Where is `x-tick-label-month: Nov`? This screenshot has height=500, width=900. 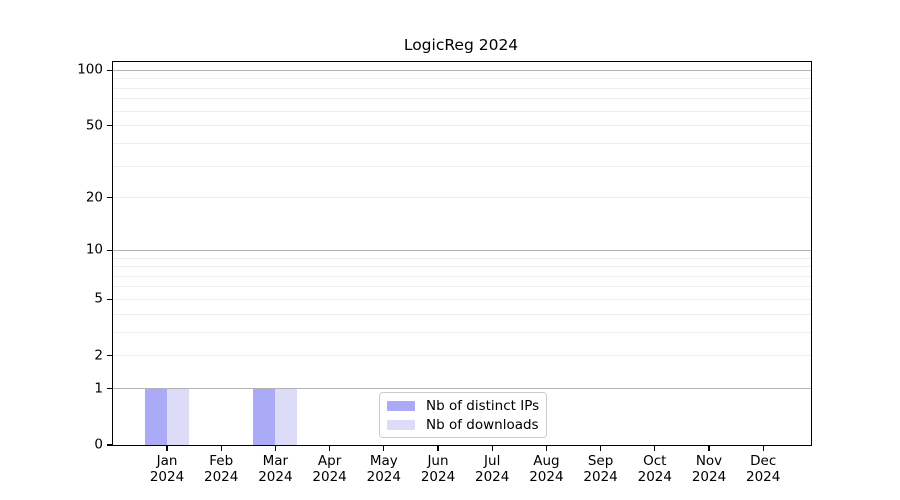 x-tick-label-month: Nov is located at coordinates (709, 461).